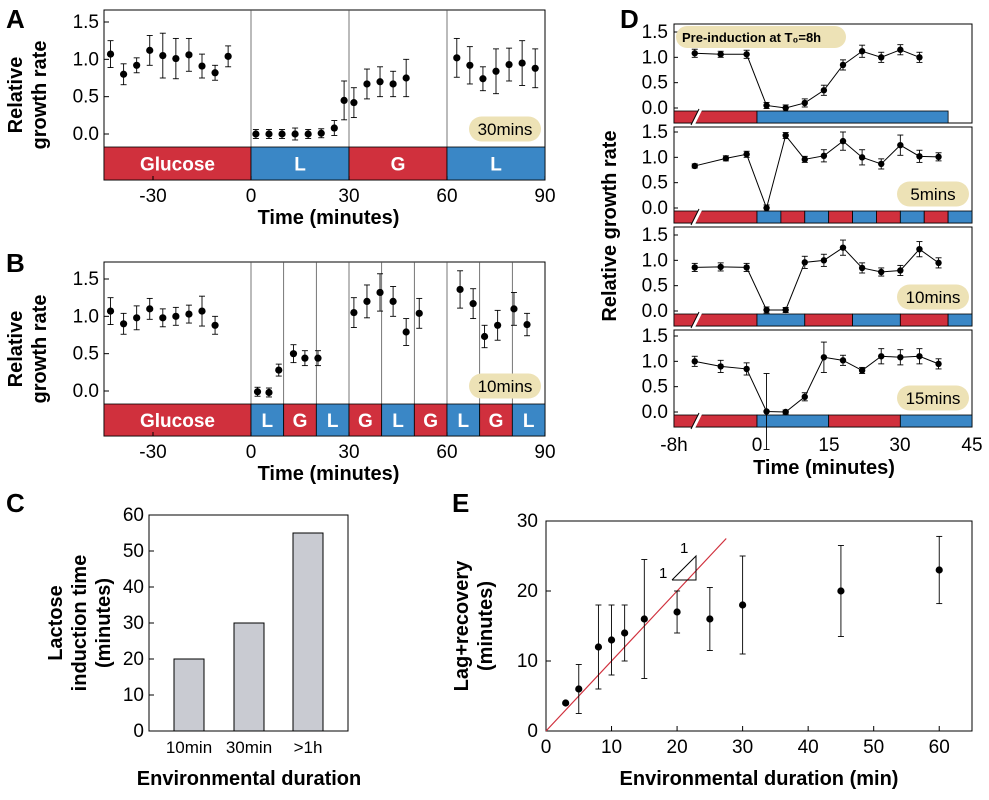  I want to click on panel-c-category-label: 10min, so click(189, 747).